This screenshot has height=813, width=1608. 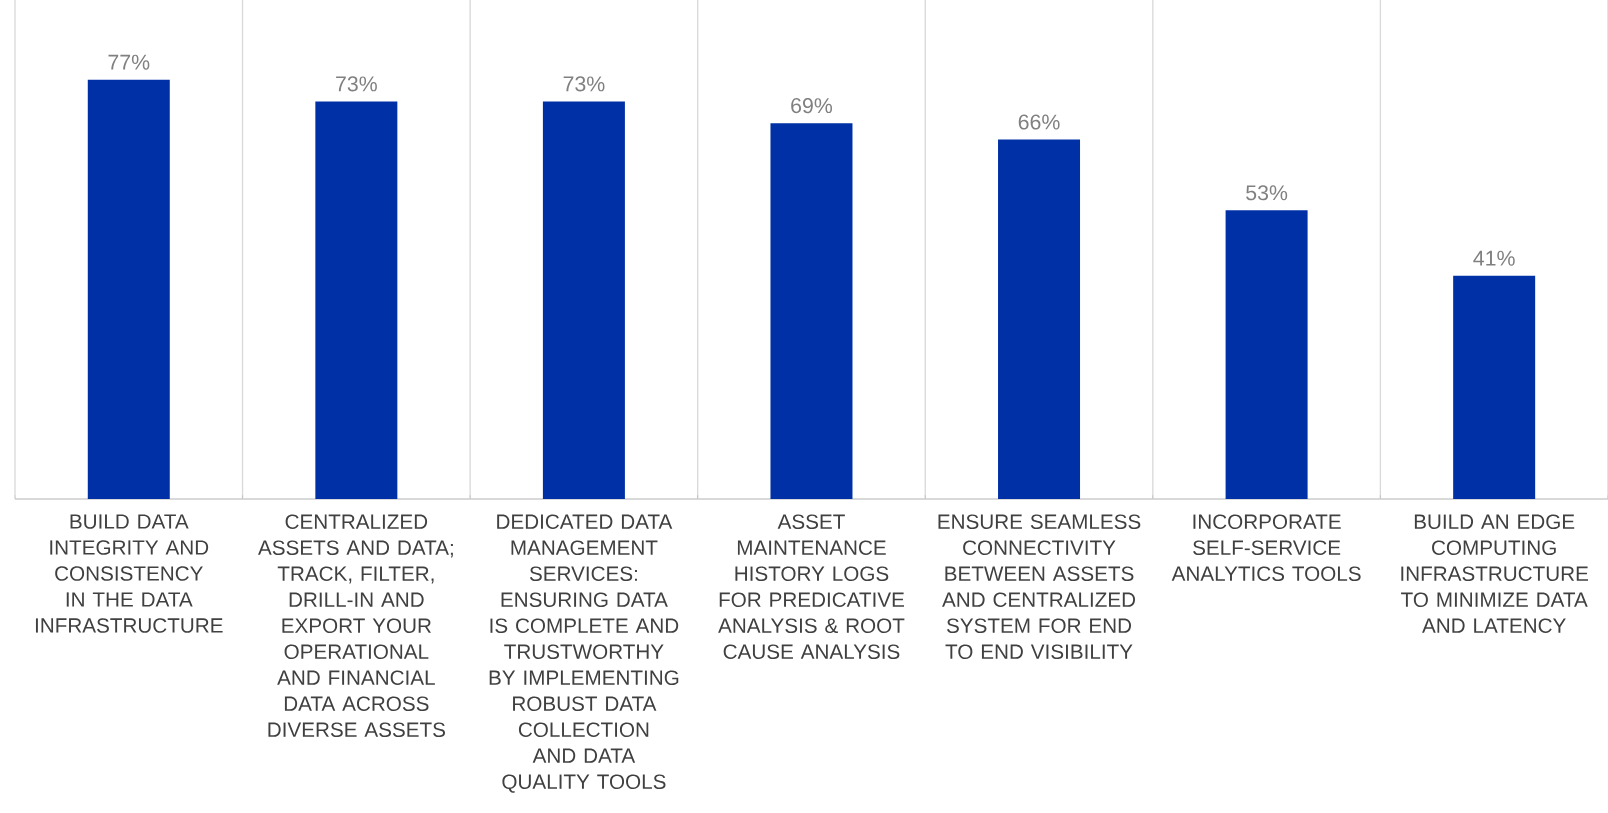 I want to click on x-tick-label: ENSURE SEAMLESS CONNECTIVITY BETWEEN ASSETS AND CENTRALIZED SYSTEM FOR END TO END VISIBILITY, so click(x=1039, y=587).